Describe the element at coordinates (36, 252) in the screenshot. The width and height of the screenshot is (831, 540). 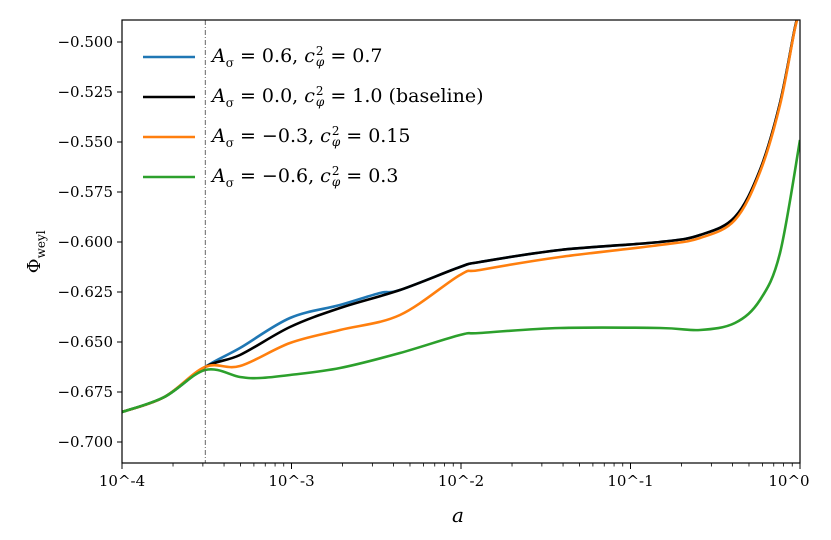
I see `y-axis-label: Φweyl` at that location.